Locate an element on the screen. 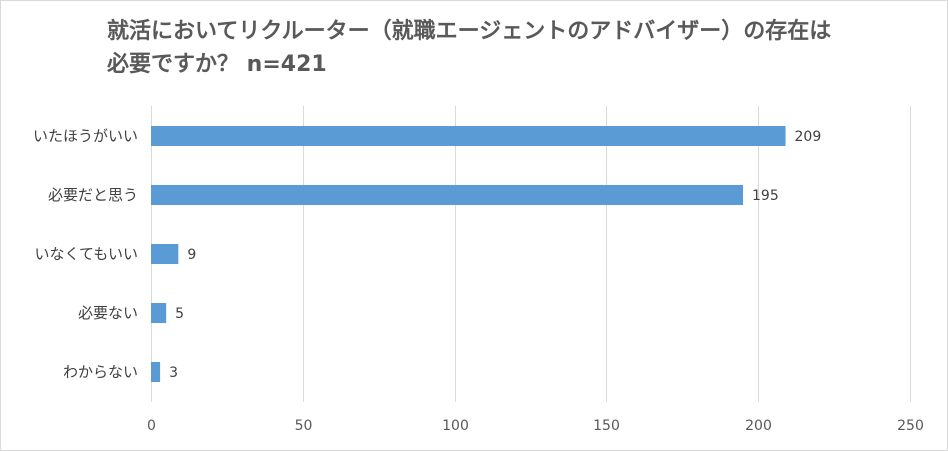 This screenshot has width=948, height=451. data-label-3: 5 is located at coordinates (179, 314).